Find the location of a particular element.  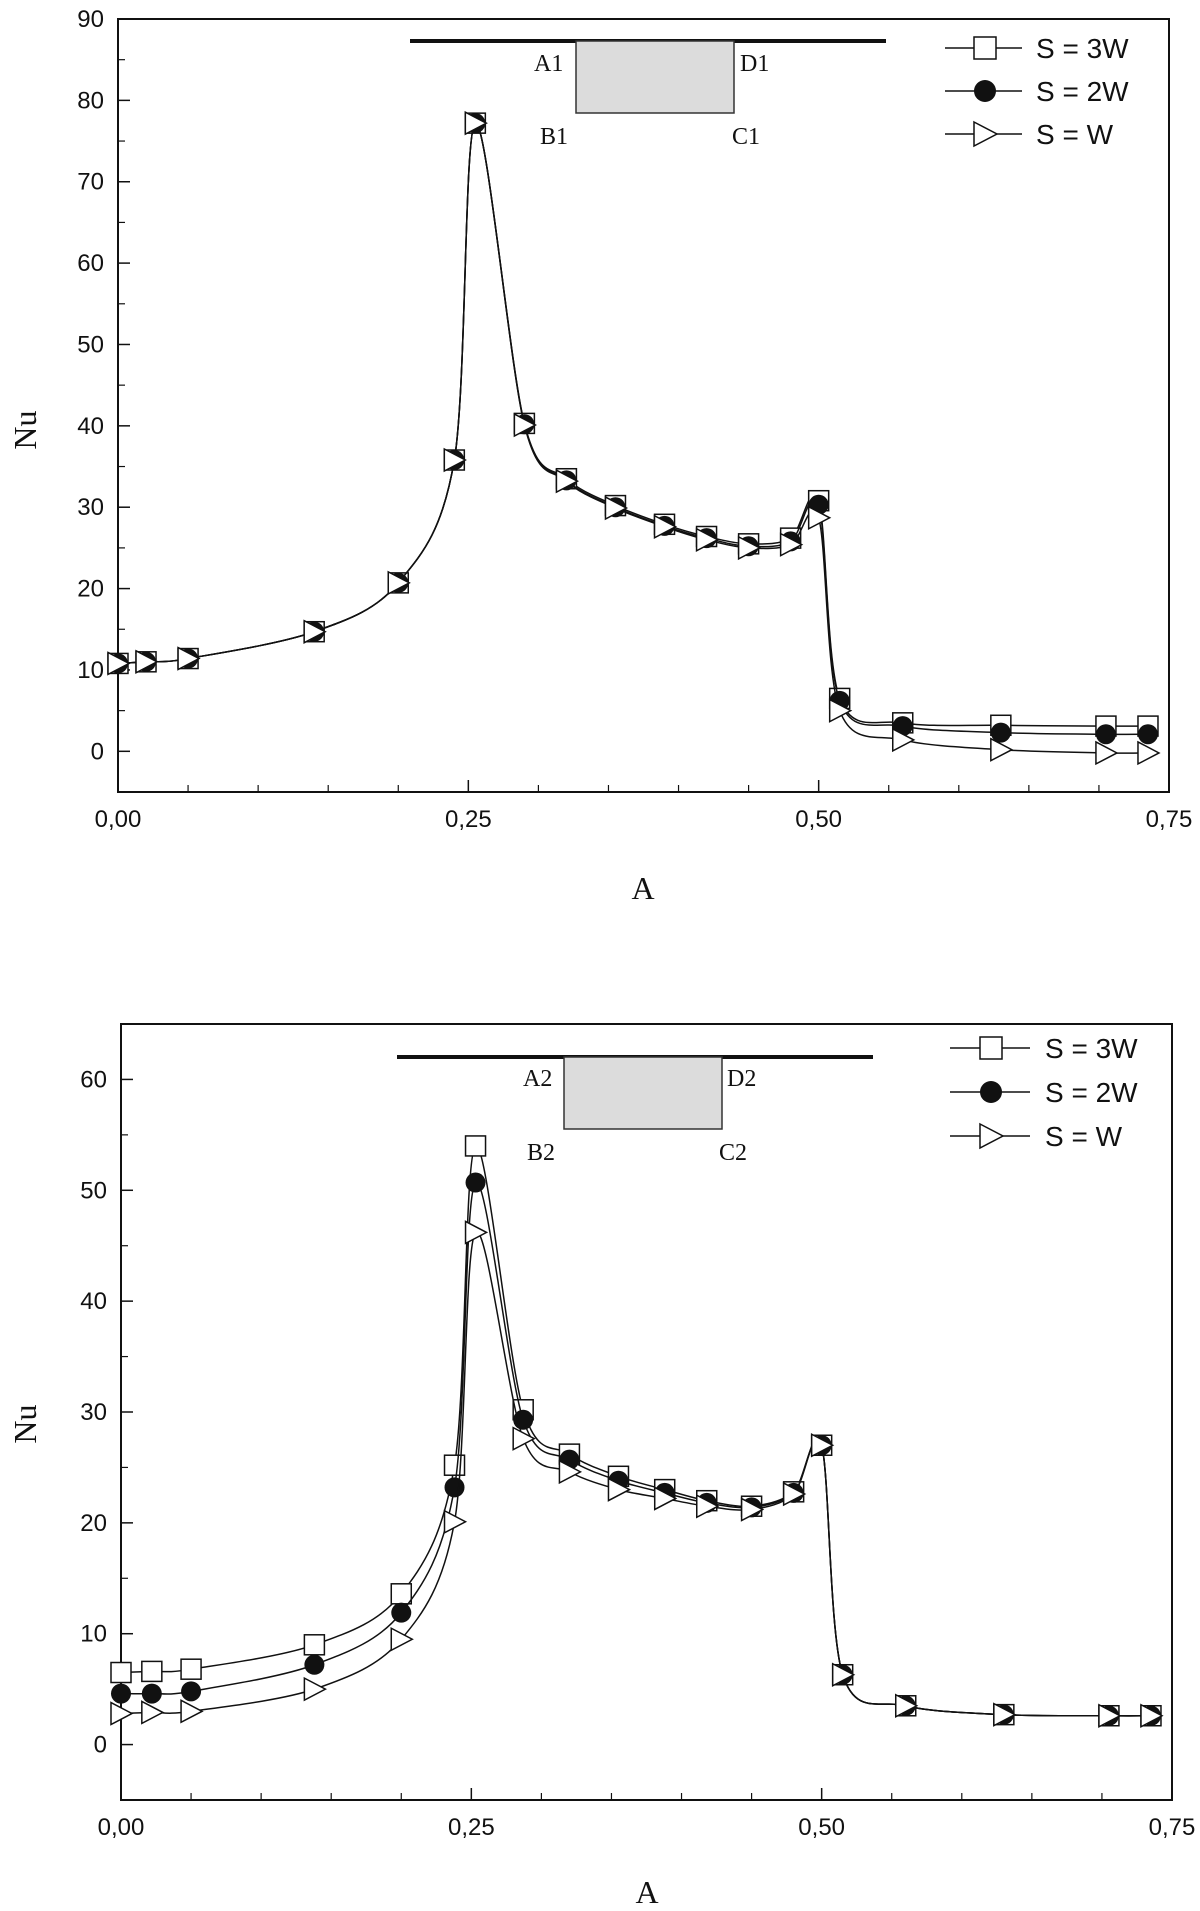

legend-circle-marker-icon is located at coordinates (991, 1092).